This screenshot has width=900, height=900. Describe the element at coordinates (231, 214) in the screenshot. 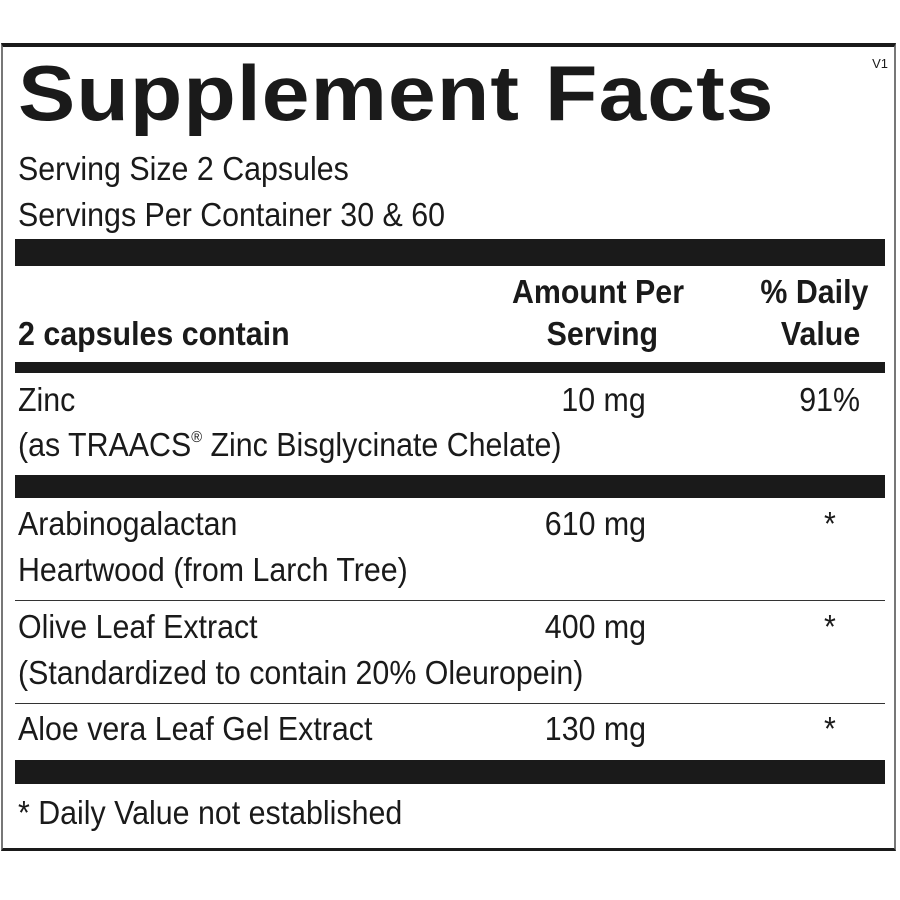

I see `servings-per-container: Servings Per Container 30 & 60` at that location.